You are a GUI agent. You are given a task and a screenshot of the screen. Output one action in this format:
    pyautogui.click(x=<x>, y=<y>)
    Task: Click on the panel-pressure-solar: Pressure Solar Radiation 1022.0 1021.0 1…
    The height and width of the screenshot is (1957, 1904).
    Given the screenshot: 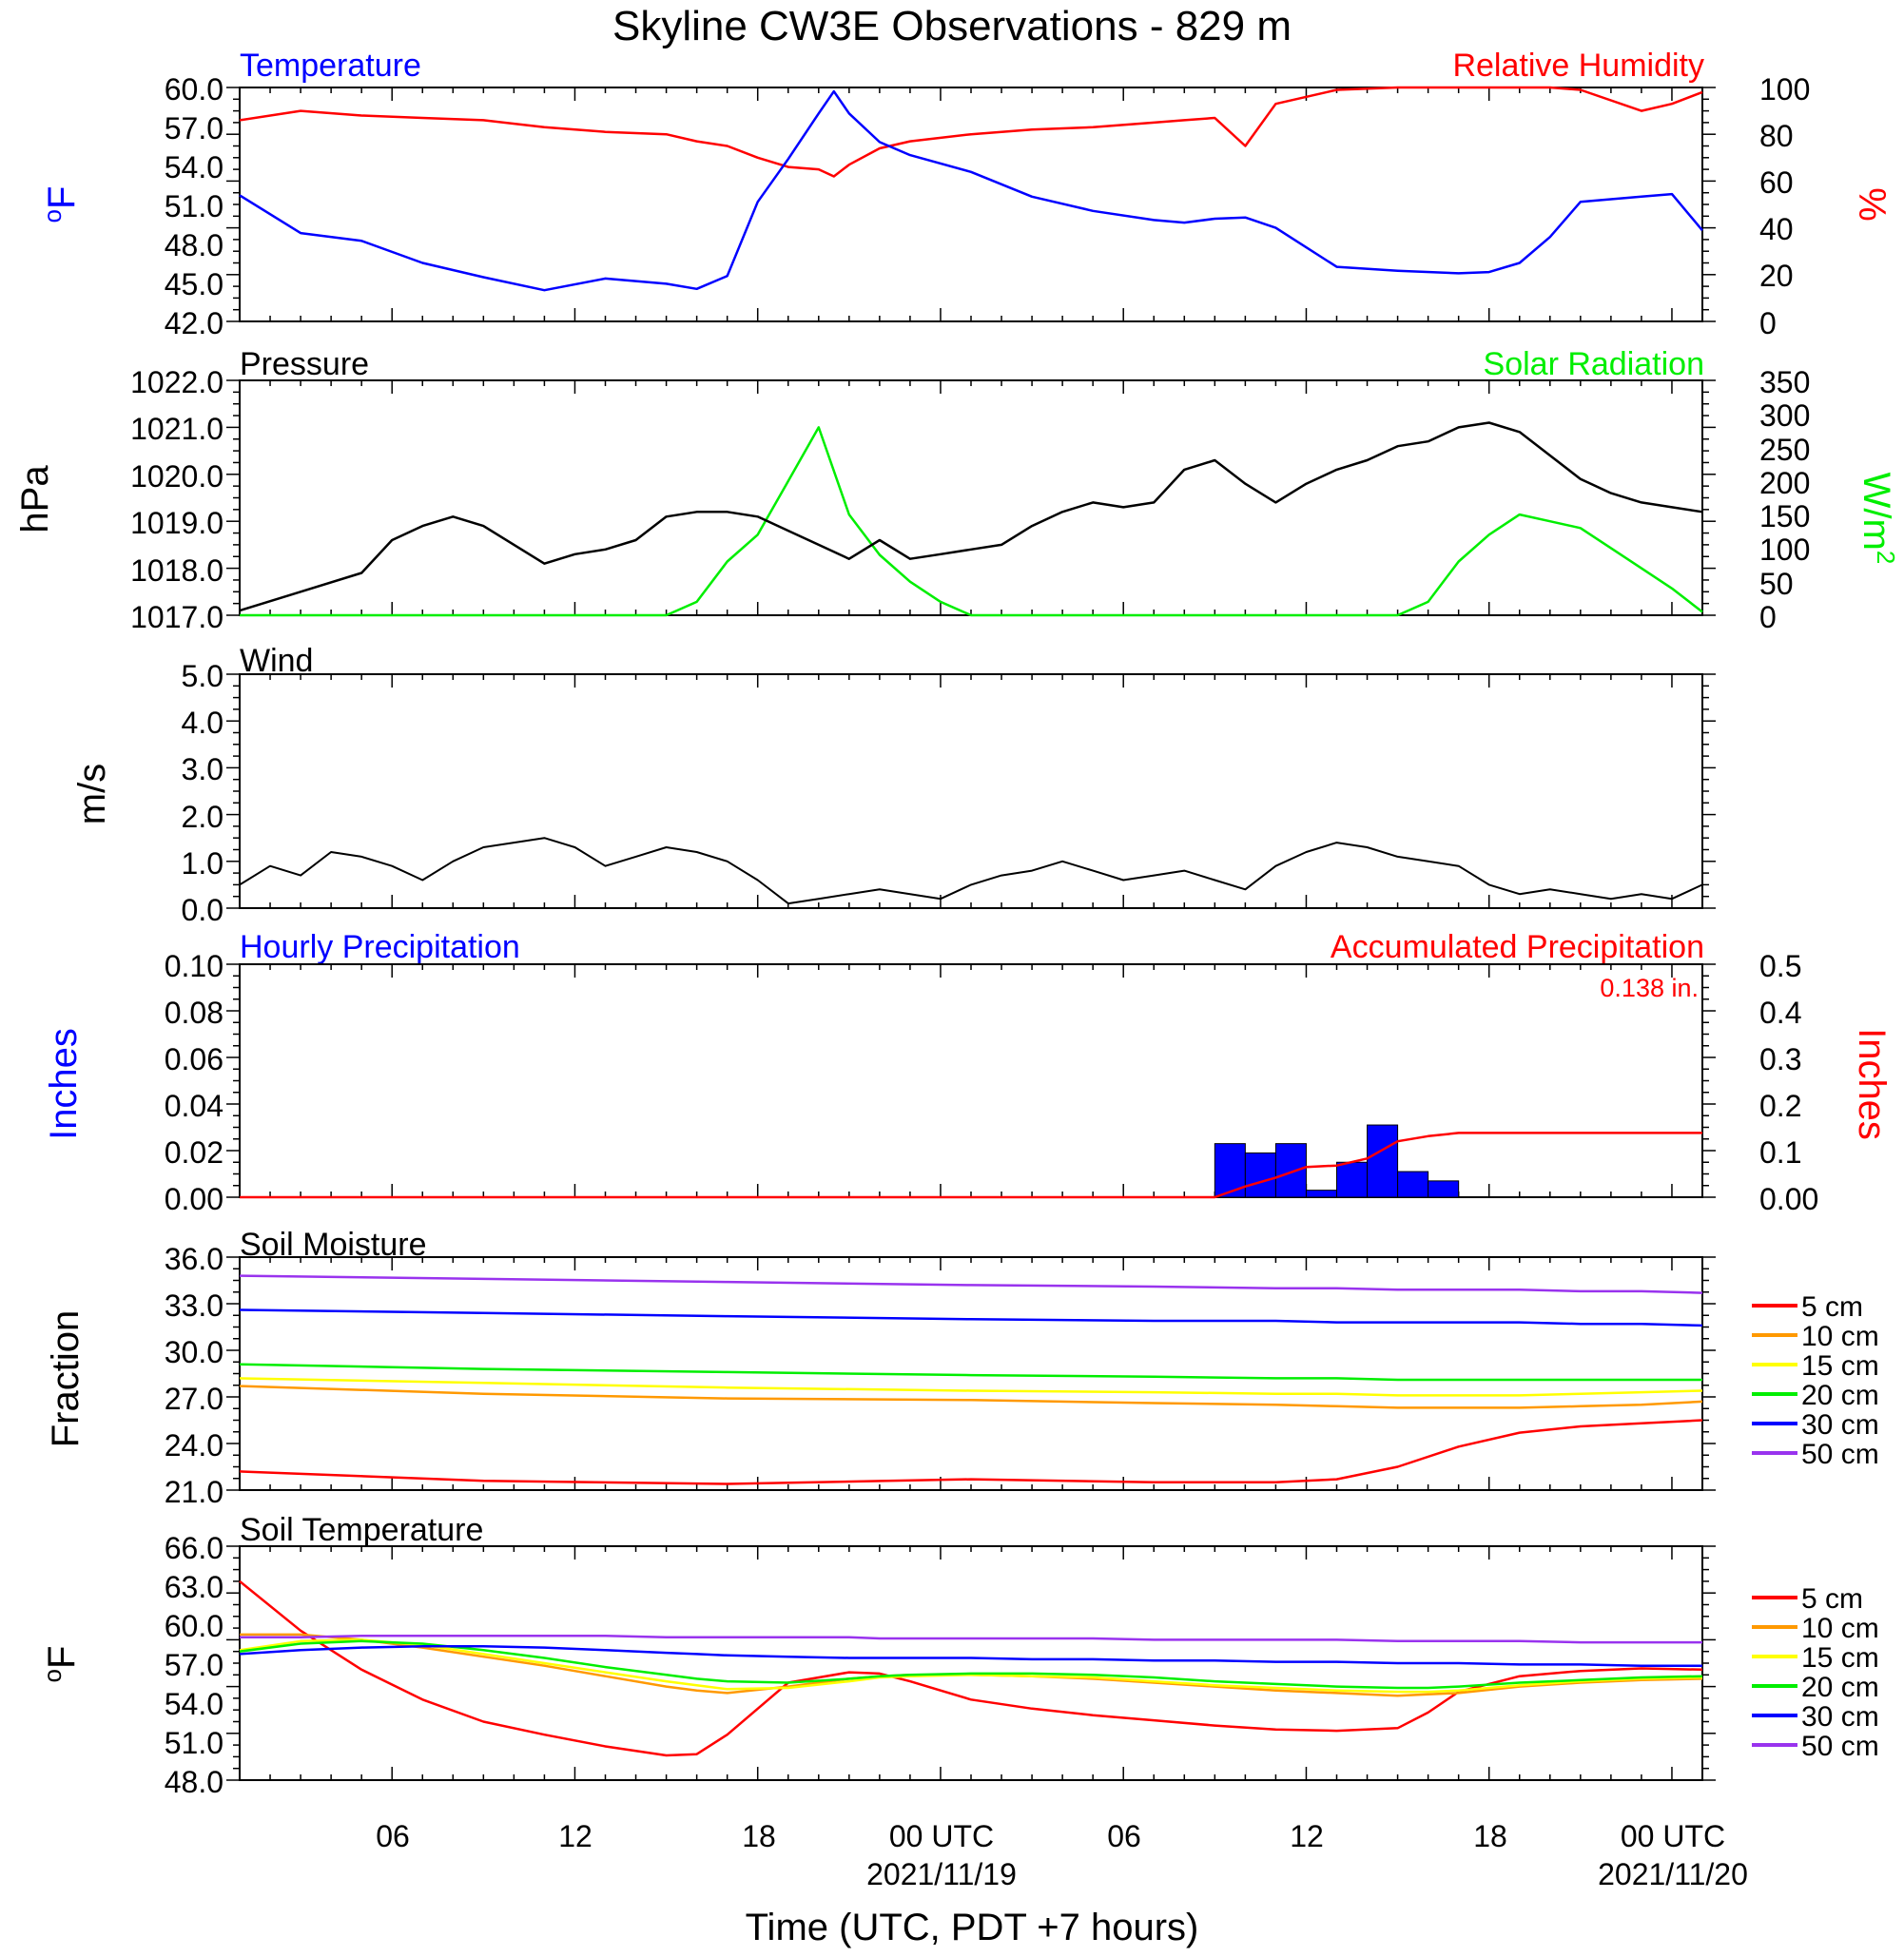 What is the action you would take?
    pyautogui.click(x=957, y=490)
    